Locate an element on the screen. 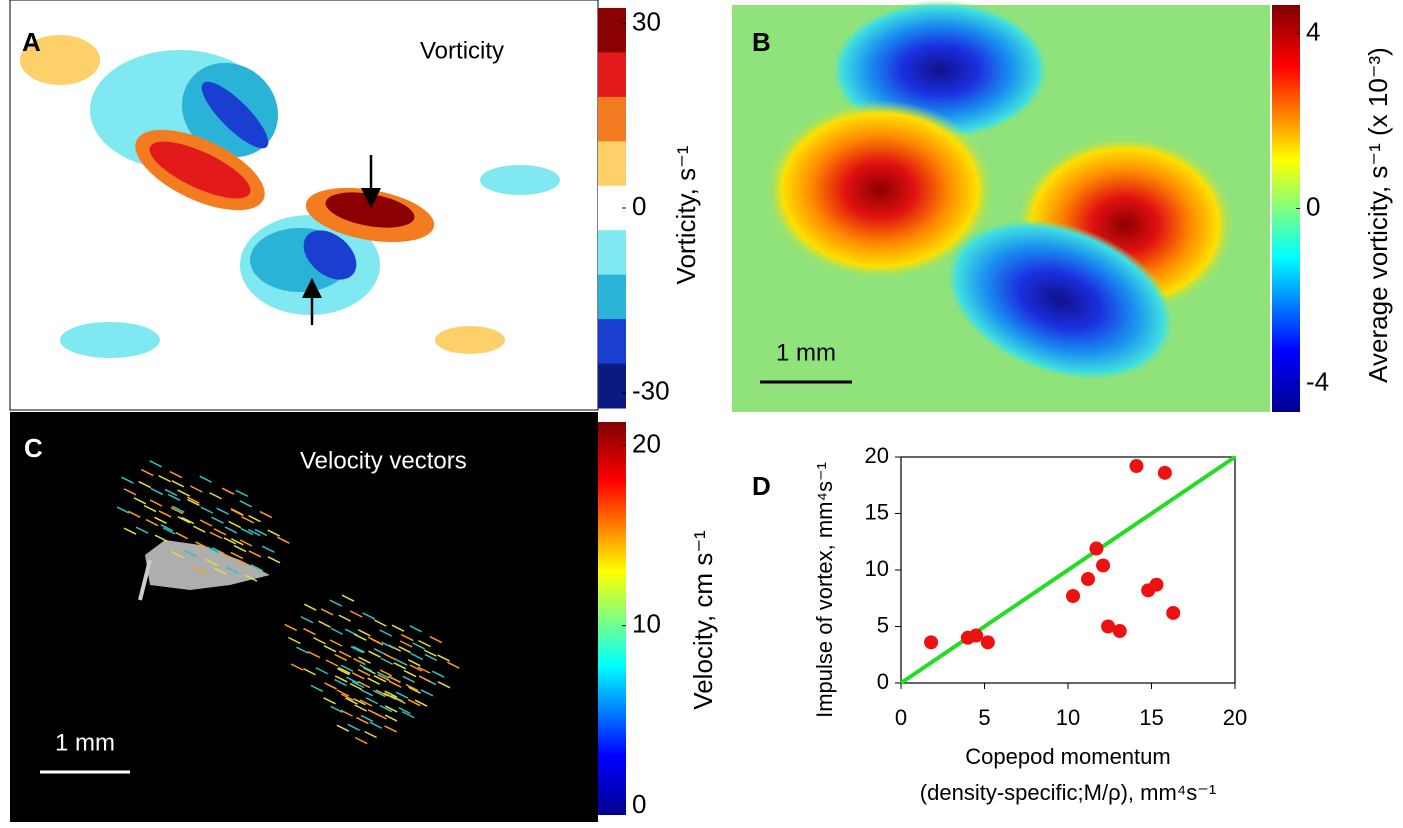 This screenshot has height=828, width=1403. y-tick-label: 15 is located at coordinates (877, 511).